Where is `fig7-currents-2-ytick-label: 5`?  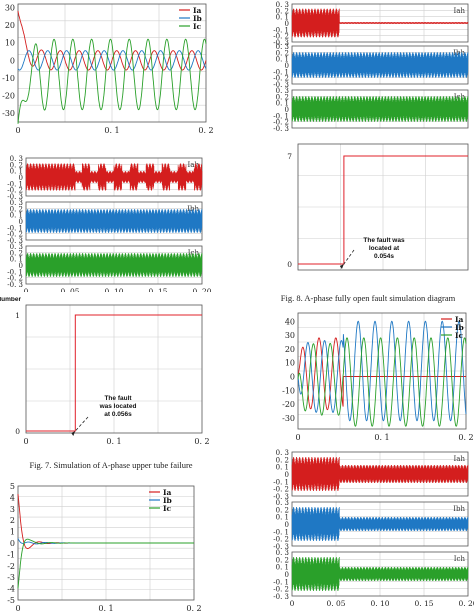
fig7-currents-2-ytick-label: 5 is located at coordinates (12, 486).